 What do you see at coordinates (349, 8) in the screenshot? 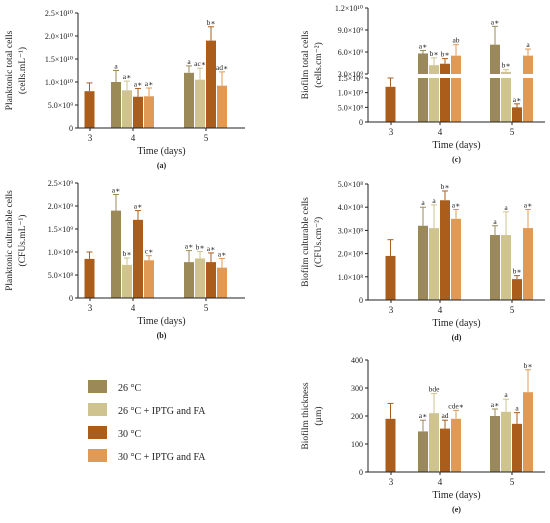
I see `y-tick-label: 1.2×10¹⁰` at bounding box center [349, 8].